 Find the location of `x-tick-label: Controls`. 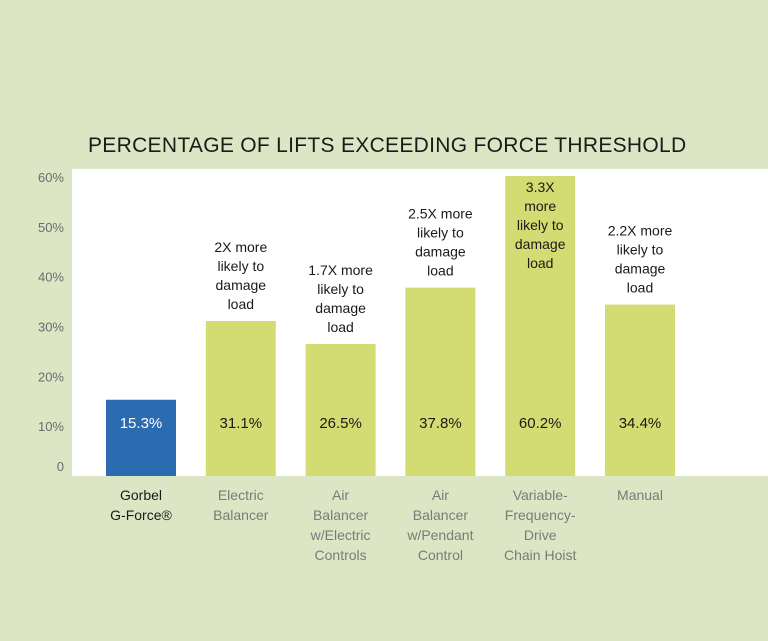

x-tick-label: Controls is located at coordinates (341, 555).